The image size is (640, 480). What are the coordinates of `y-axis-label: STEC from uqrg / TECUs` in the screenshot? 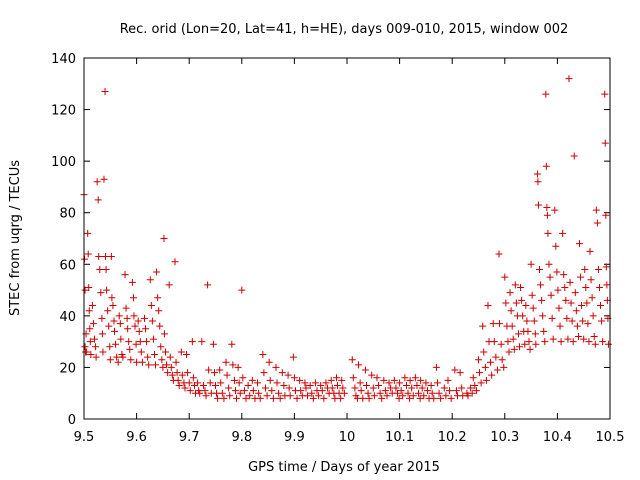 It's located at (15, 238).